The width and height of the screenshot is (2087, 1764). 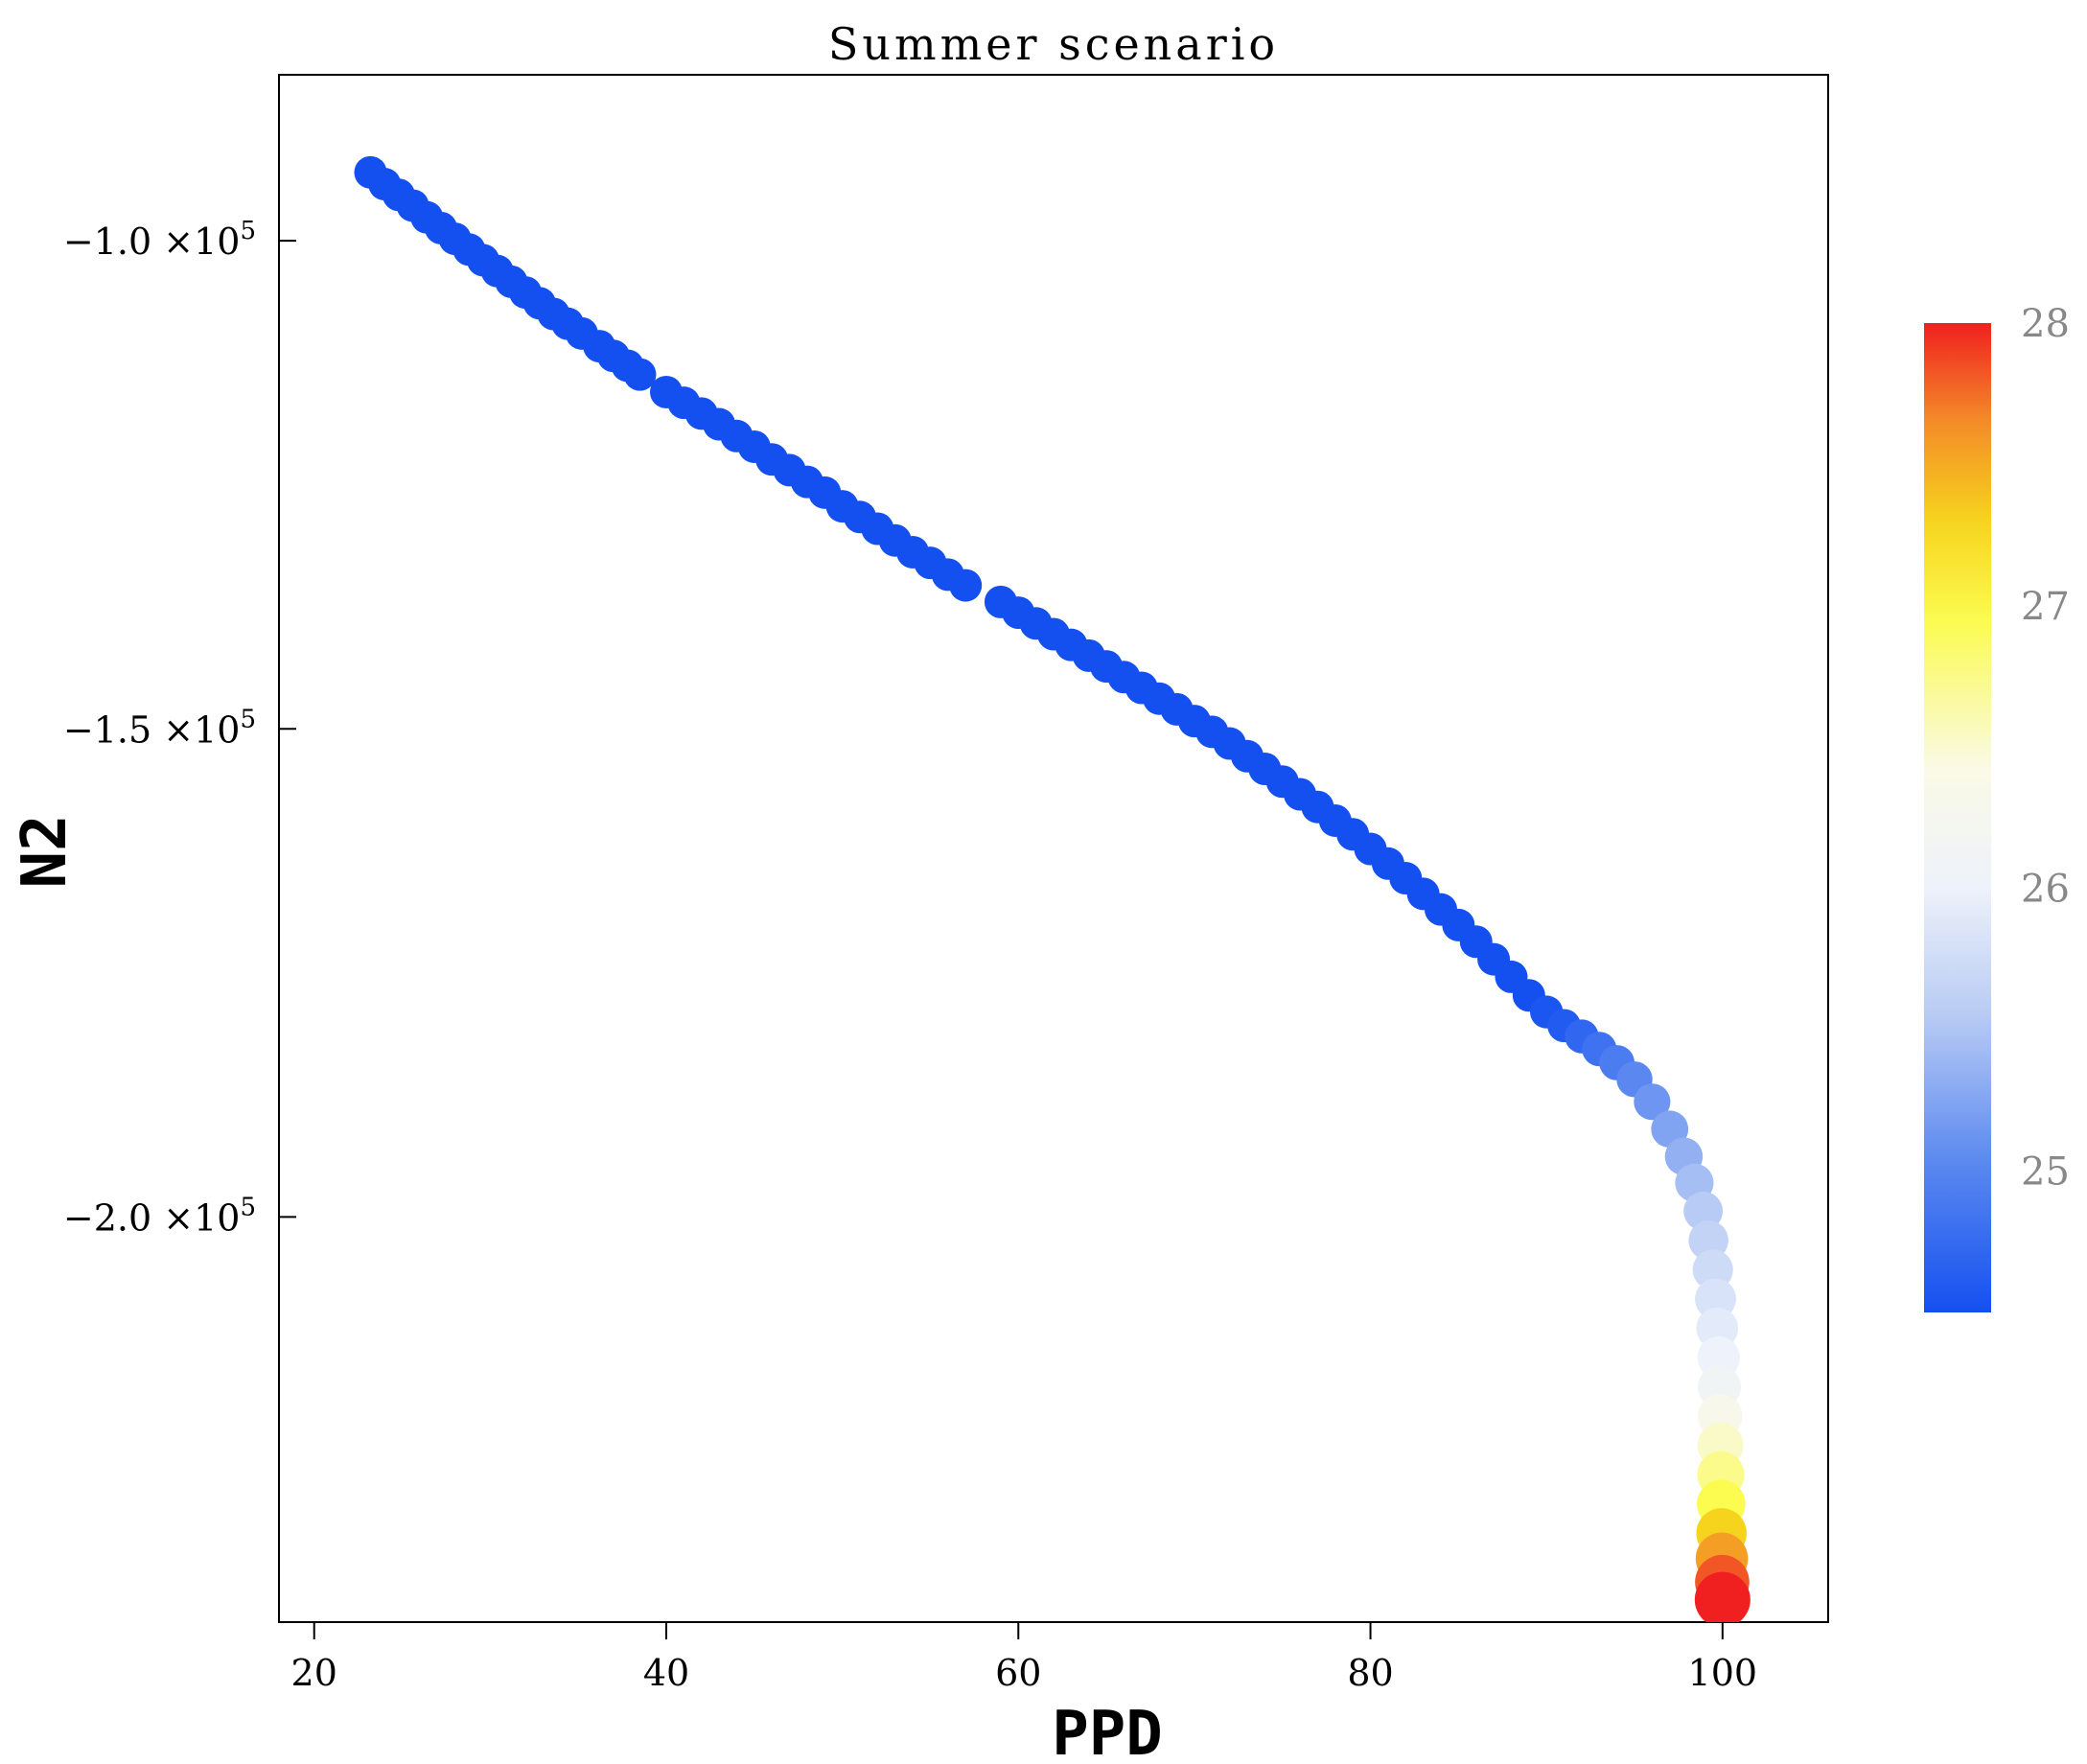 I want to click on x-axis: 20 40 60 80 100, so click(x=1025, y=1658).